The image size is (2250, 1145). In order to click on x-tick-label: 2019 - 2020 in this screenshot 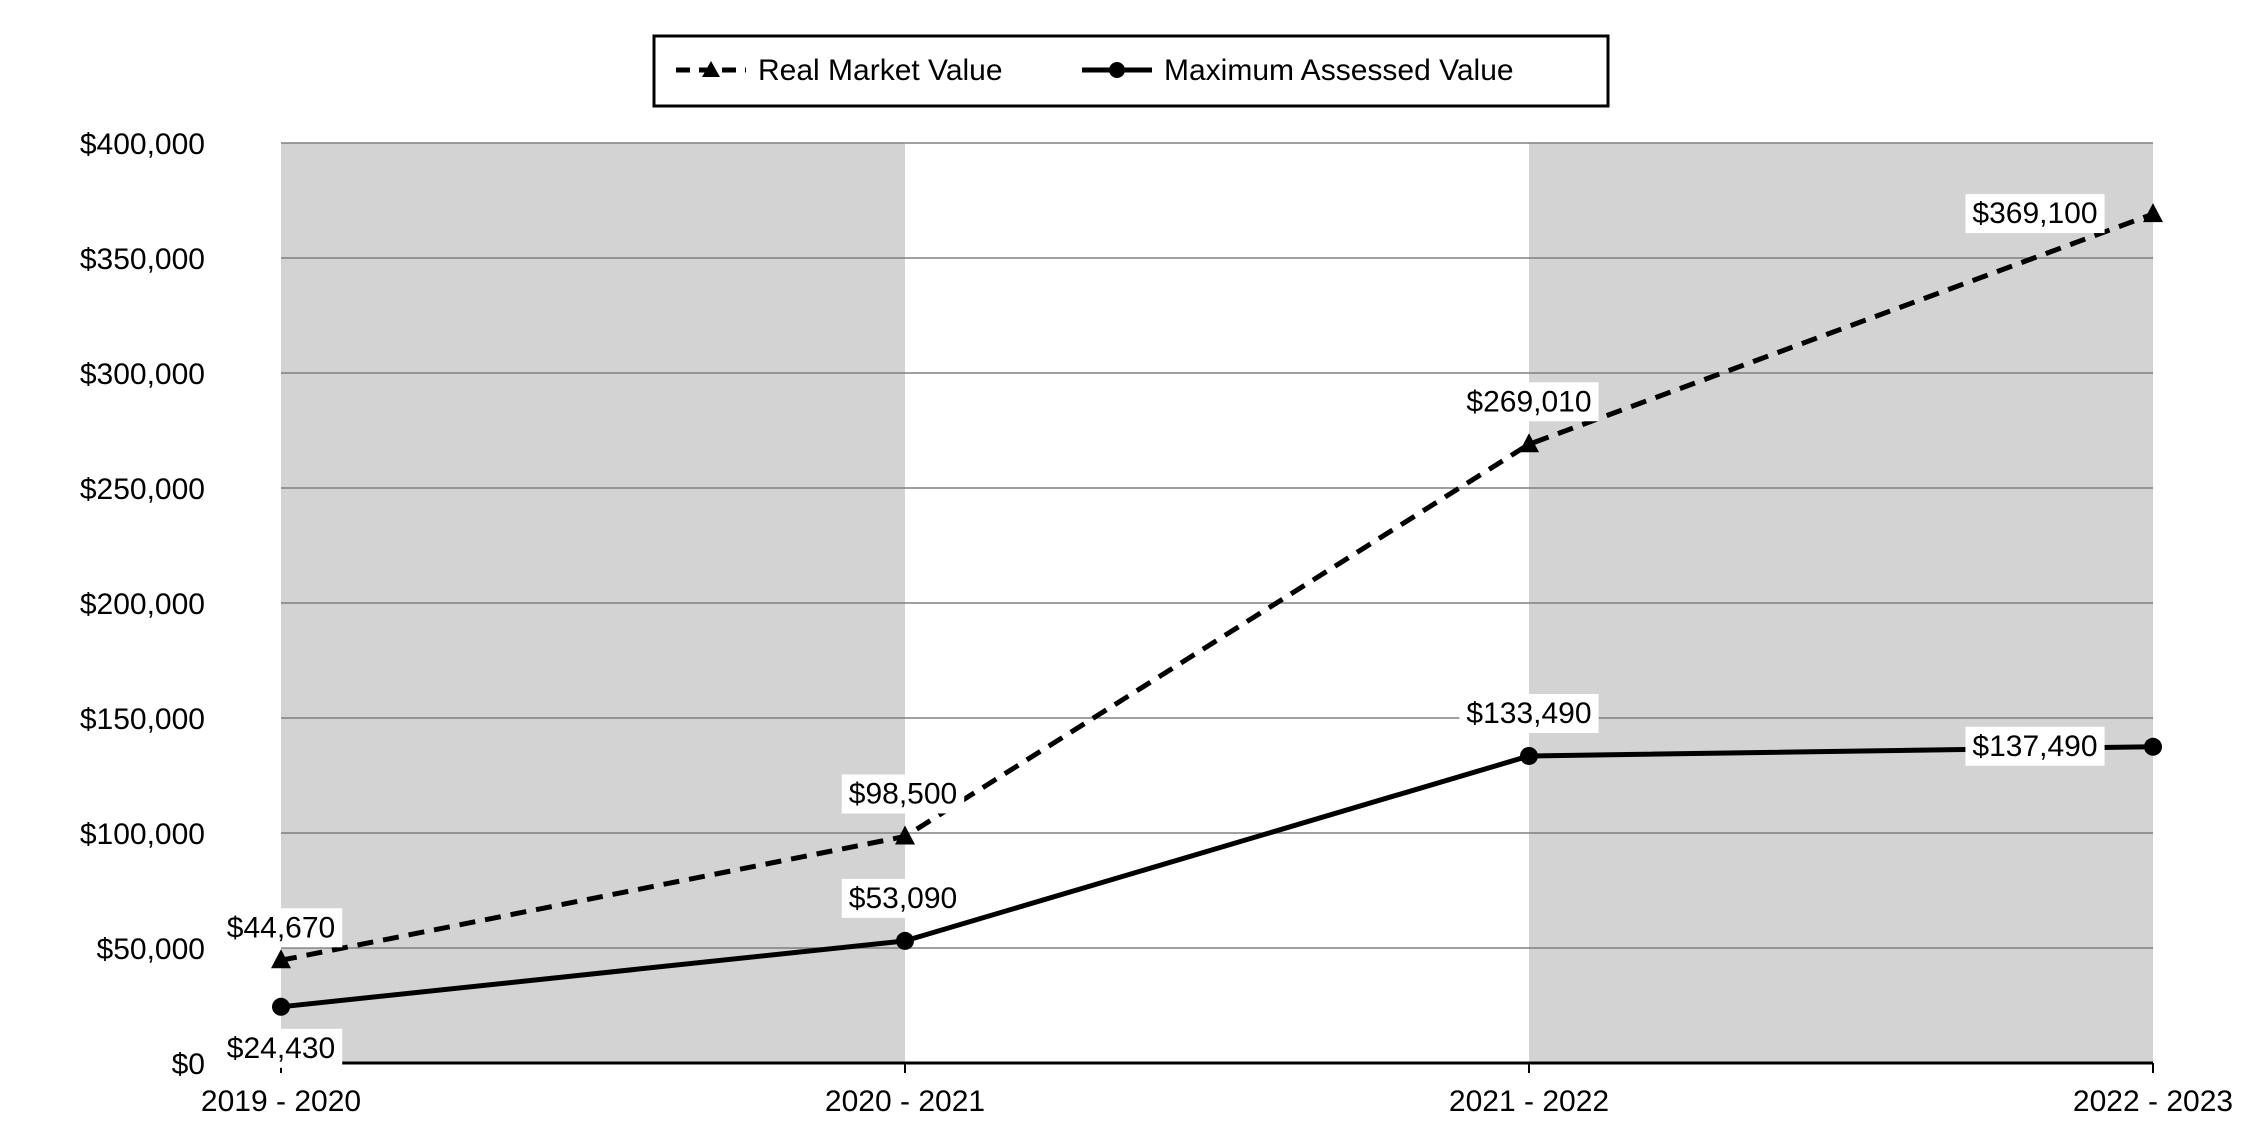, I will do `click(281, 1101)`.